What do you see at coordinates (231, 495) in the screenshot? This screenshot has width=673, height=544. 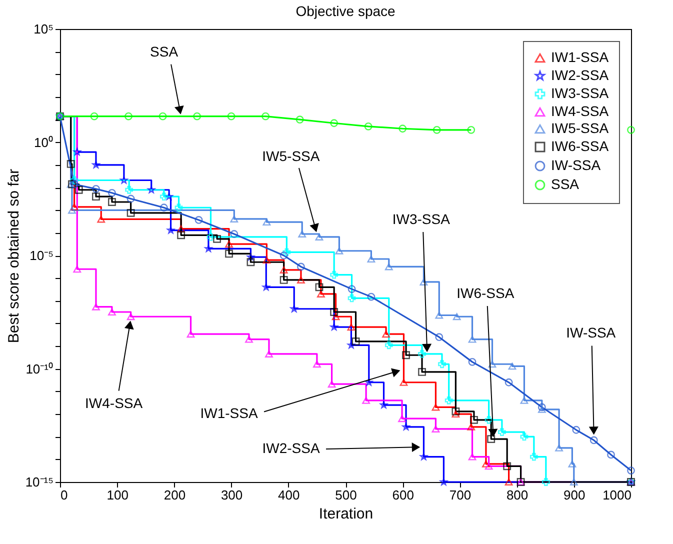 I see `x-tick-label: 300` at bounding box center [231, 495].